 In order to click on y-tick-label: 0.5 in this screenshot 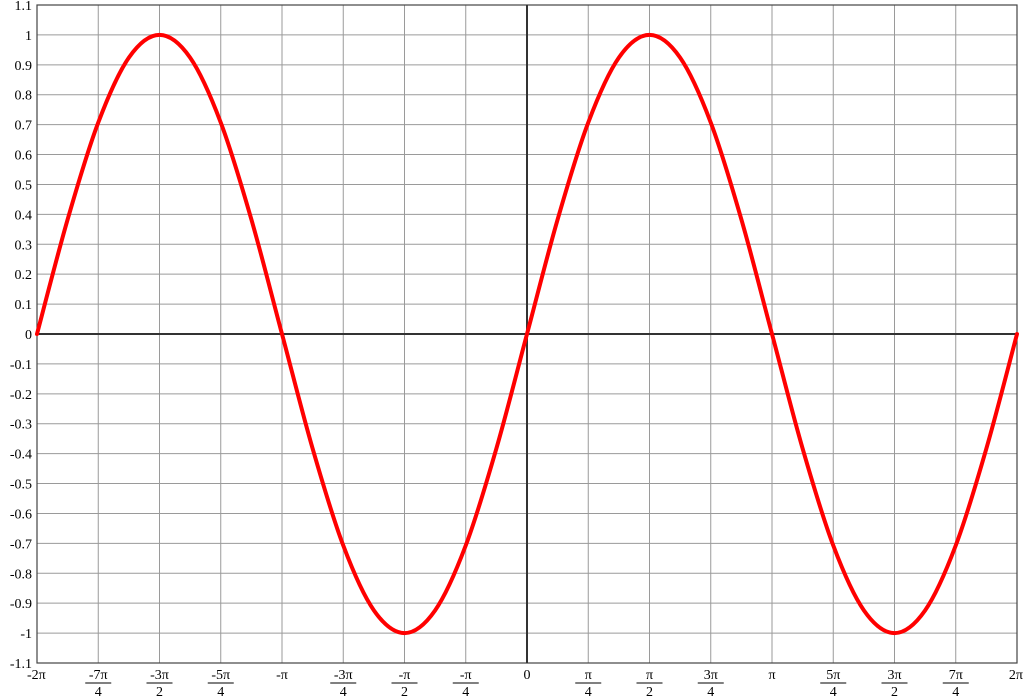, I will do `click(24, 185)`.